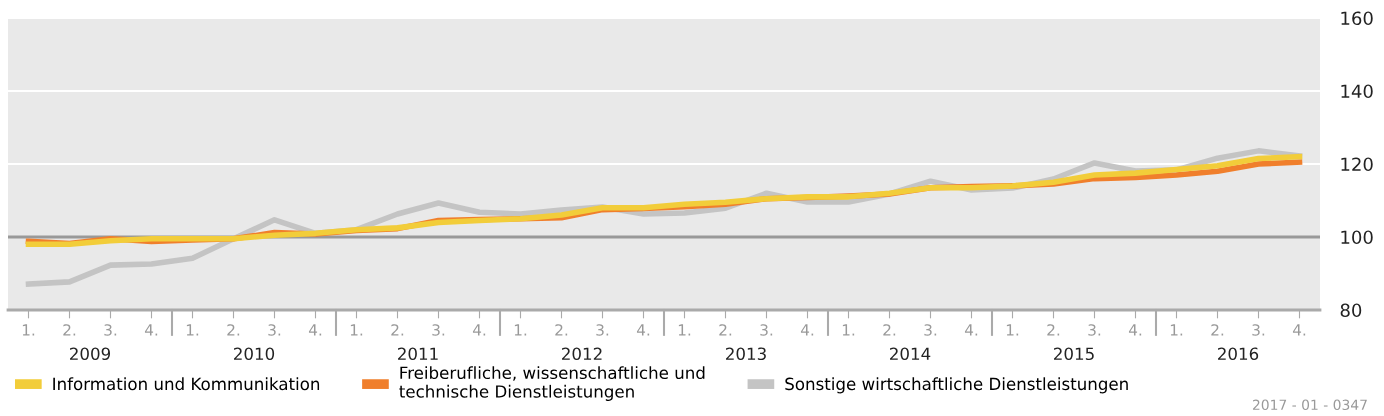  Describe the element at coordinates (1351, 310) in the screenshot. I see `y-tick-label: 80` at that location.